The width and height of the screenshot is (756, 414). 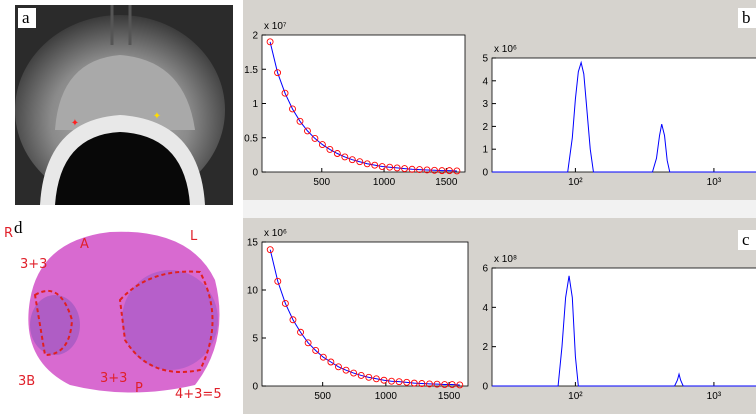 What do you see at coordinates (485, 104) in the screenshot?
I see `y-tick-label: 3` at bounding box center [485, 104].